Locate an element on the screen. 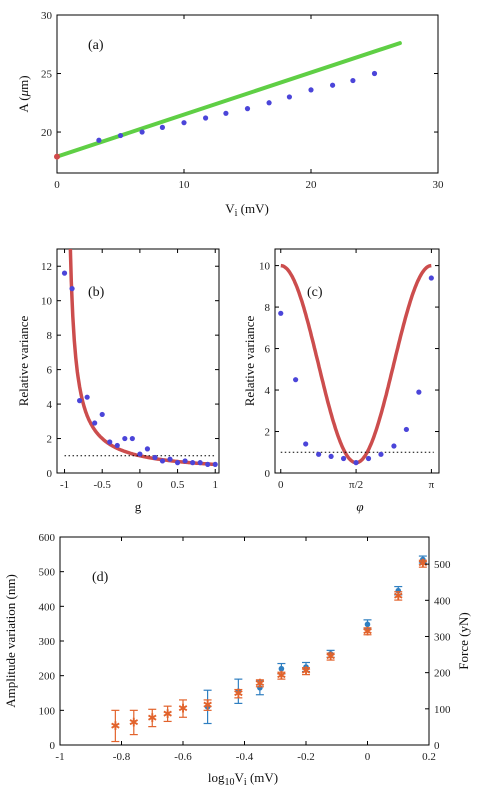 The image size is (480, 800). panel-a-ylabel: A (μm) is located at coordinates (23, 93).